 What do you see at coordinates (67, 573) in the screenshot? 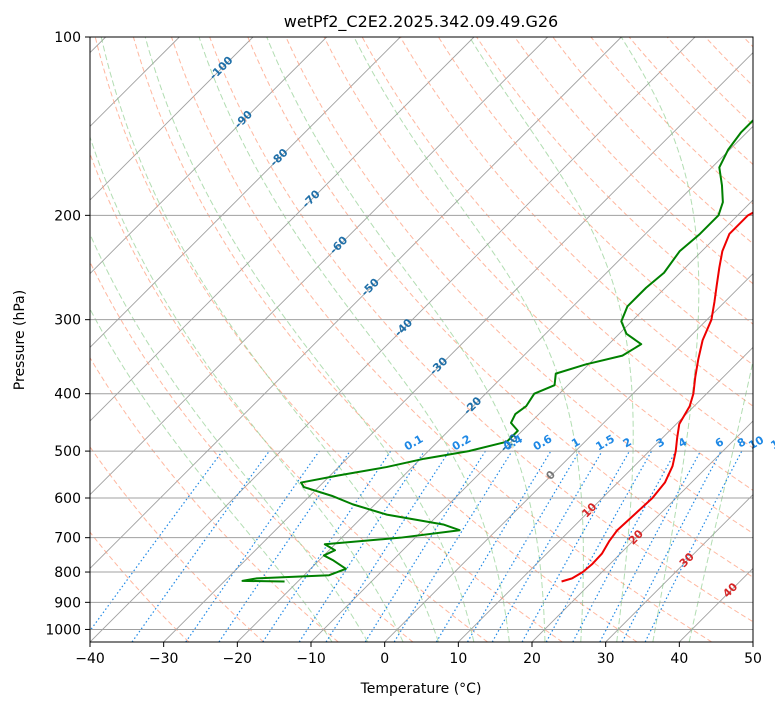
I see `y-tick-label: 800` at bounding box center [67, 573].